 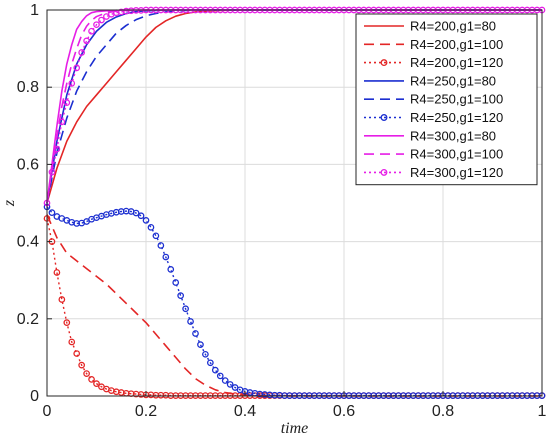 I want to click on legend-entry: R4=200,g1=120, so click(x=433, y=62).